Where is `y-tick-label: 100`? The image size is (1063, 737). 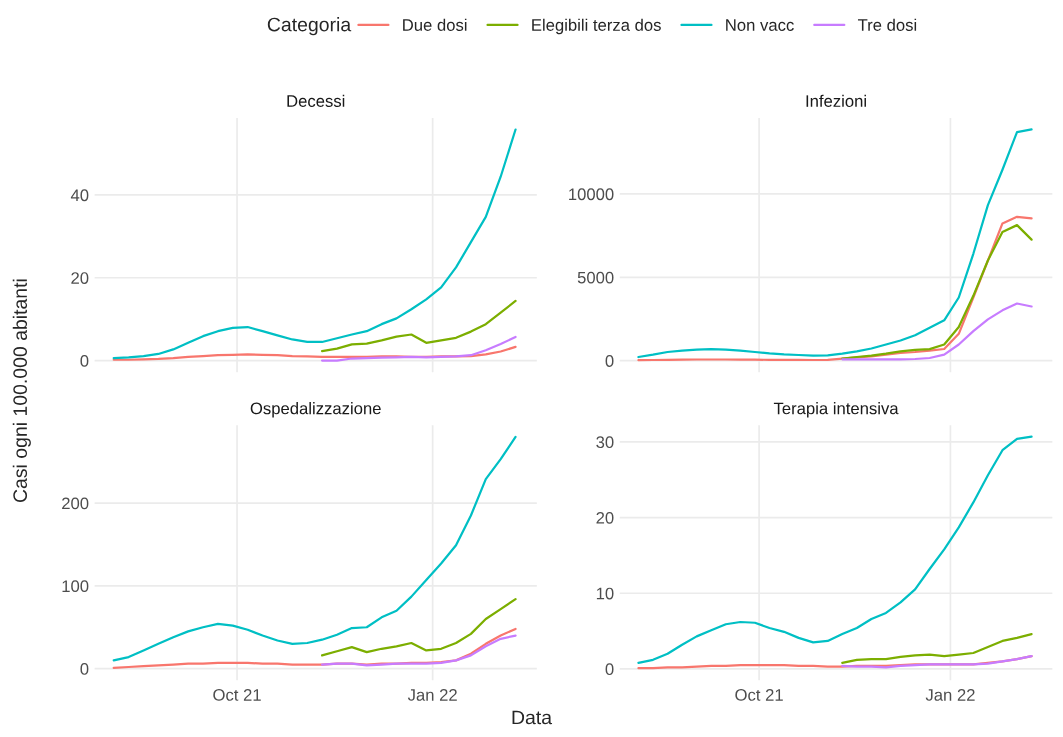 y-tick-label: 100 is located at coordinates (75, 586).